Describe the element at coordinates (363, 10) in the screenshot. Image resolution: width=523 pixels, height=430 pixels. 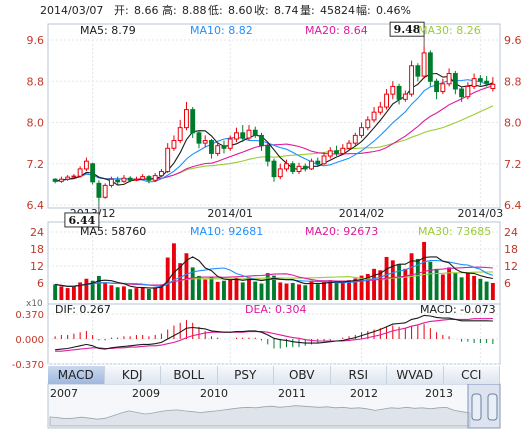
I see `header-change-label: 幅:` at that location.